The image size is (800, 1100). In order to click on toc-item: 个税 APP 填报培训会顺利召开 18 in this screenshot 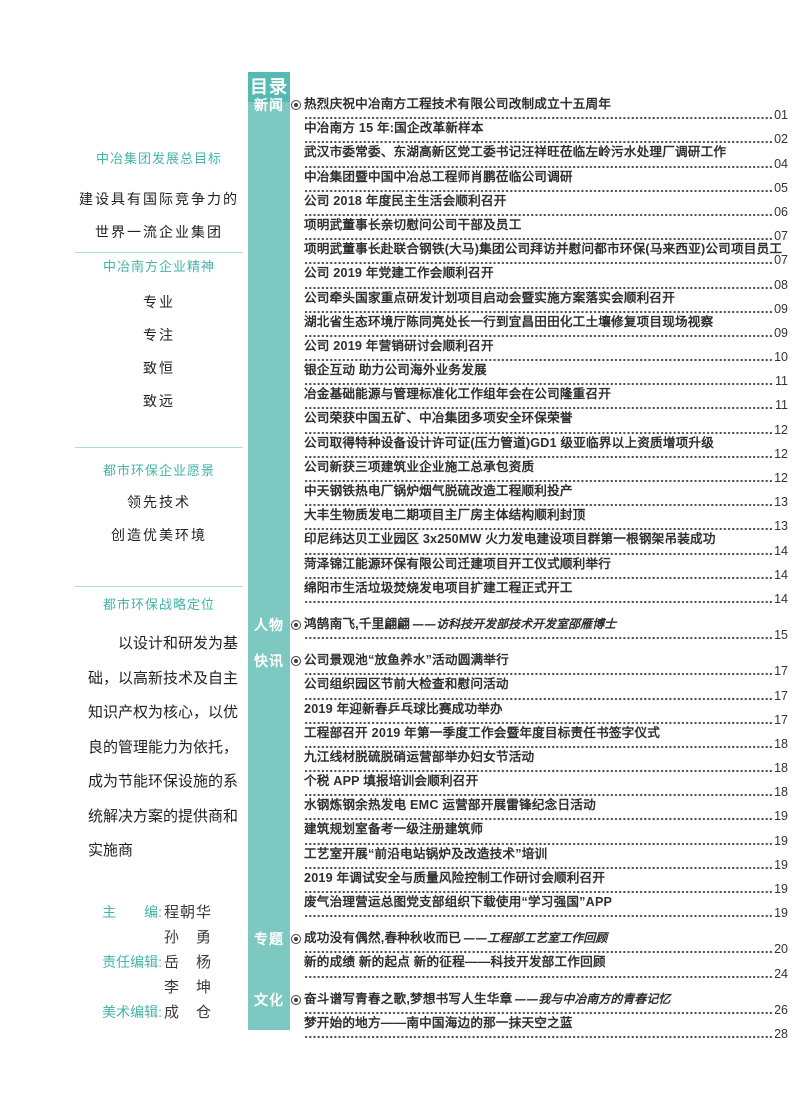, I will do `click(546, 787)`.